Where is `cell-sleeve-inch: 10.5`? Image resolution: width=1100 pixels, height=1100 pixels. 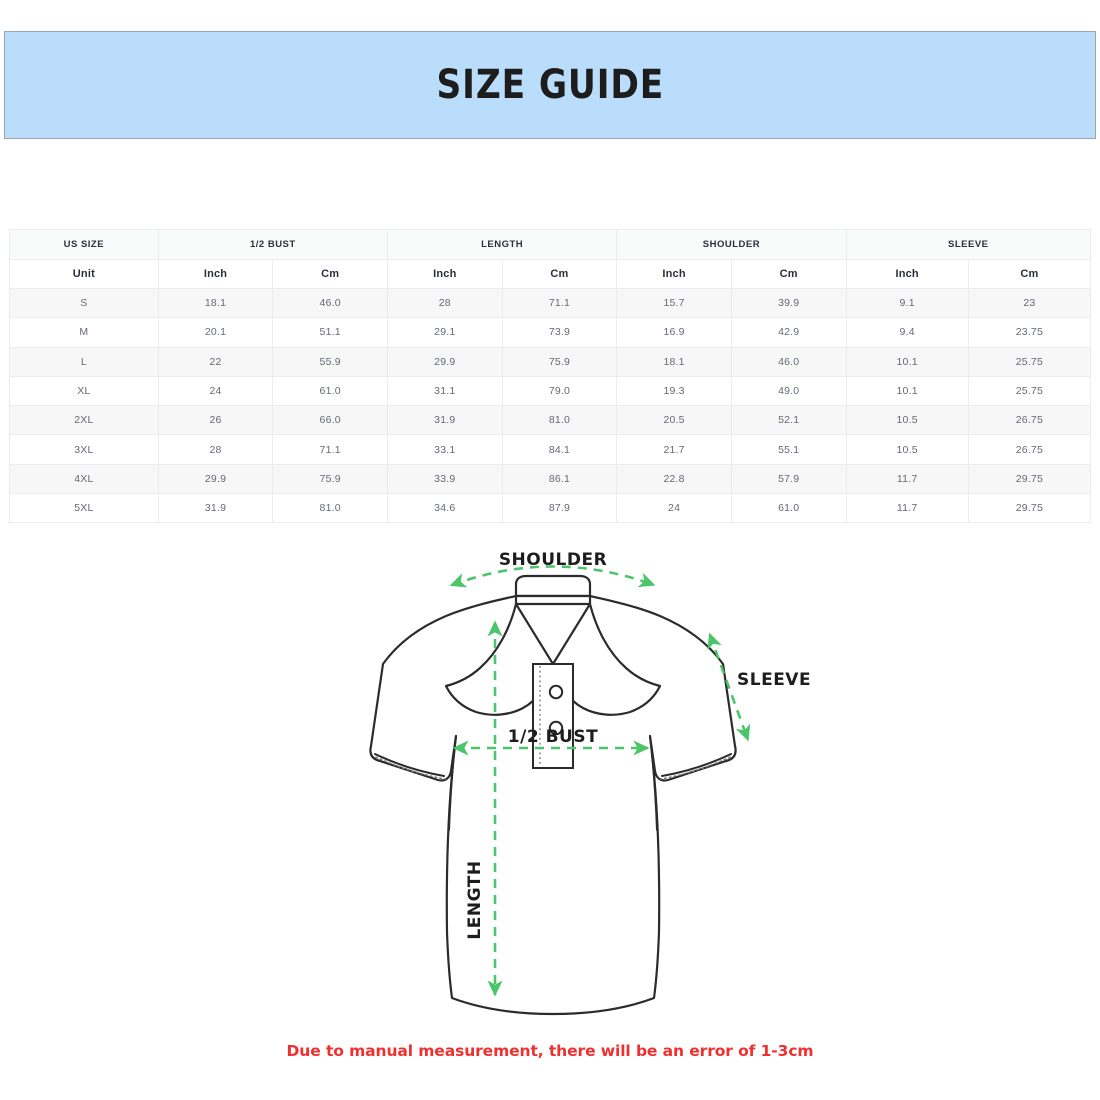 cell-sleeve-inch: 10.5 is located at coordinates (907, 449).